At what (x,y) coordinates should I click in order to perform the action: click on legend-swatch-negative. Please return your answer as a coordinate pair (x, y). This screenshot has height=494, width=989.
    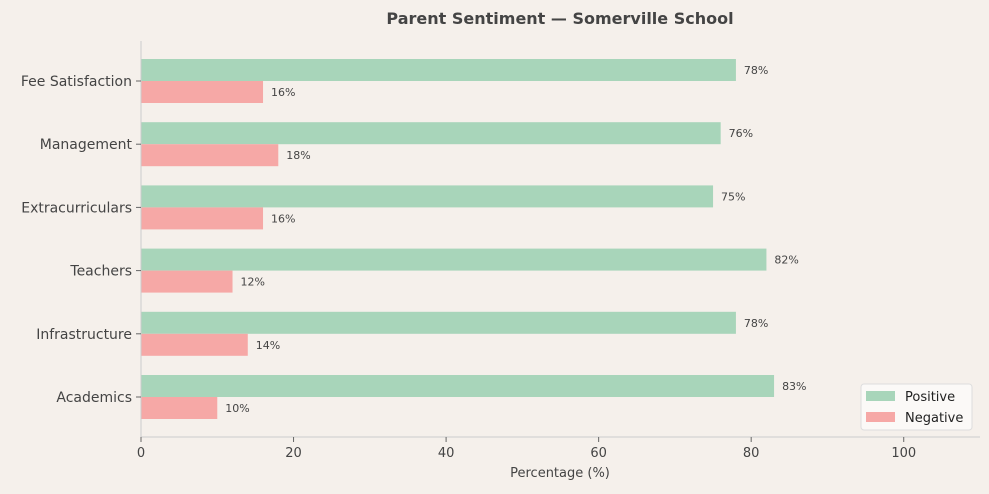
    Looking at the image, I should click on (880, 417).